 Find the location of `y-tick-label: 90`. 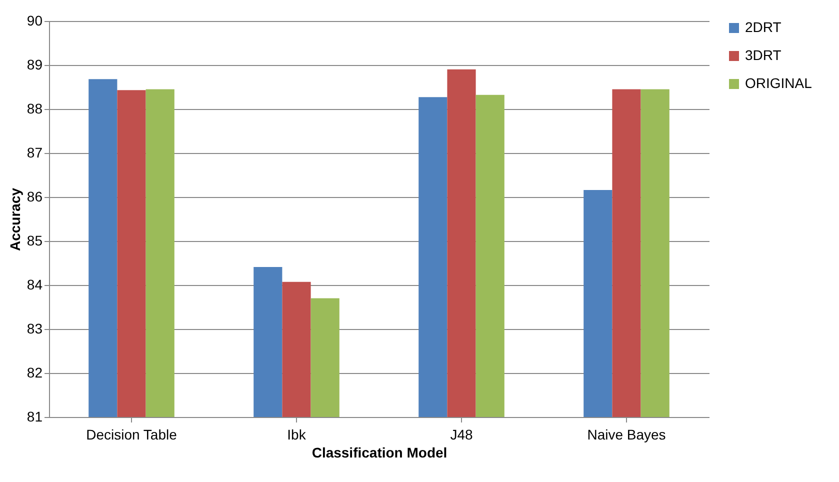

y-tick-label: 90 is located at coordinates (34, 20).